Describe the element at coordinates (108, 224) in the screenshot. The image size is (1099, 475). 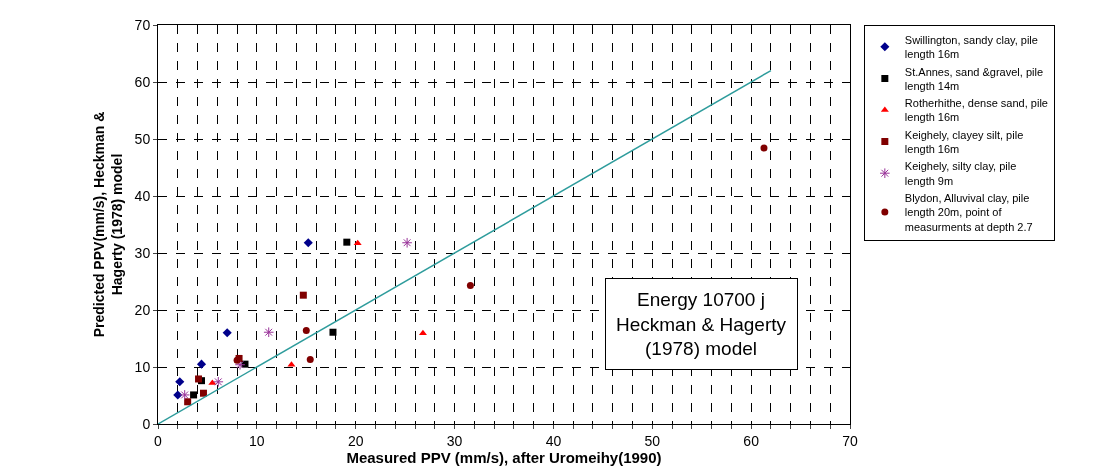
I see `y-axis-title: Predicted PPV(mm/s), Heckman & Hagerty (1978) model` at that location.